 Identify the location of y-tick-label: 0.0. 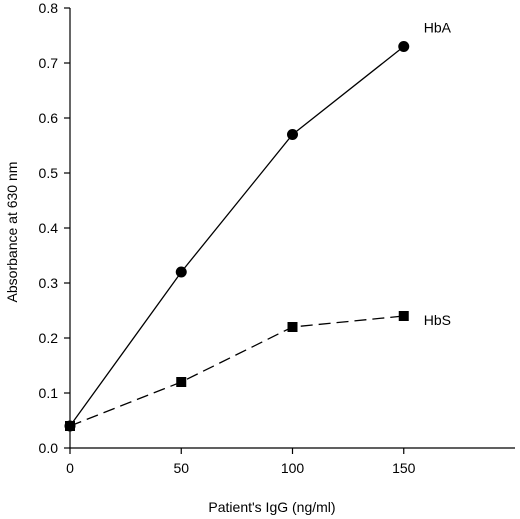
(49, 448).